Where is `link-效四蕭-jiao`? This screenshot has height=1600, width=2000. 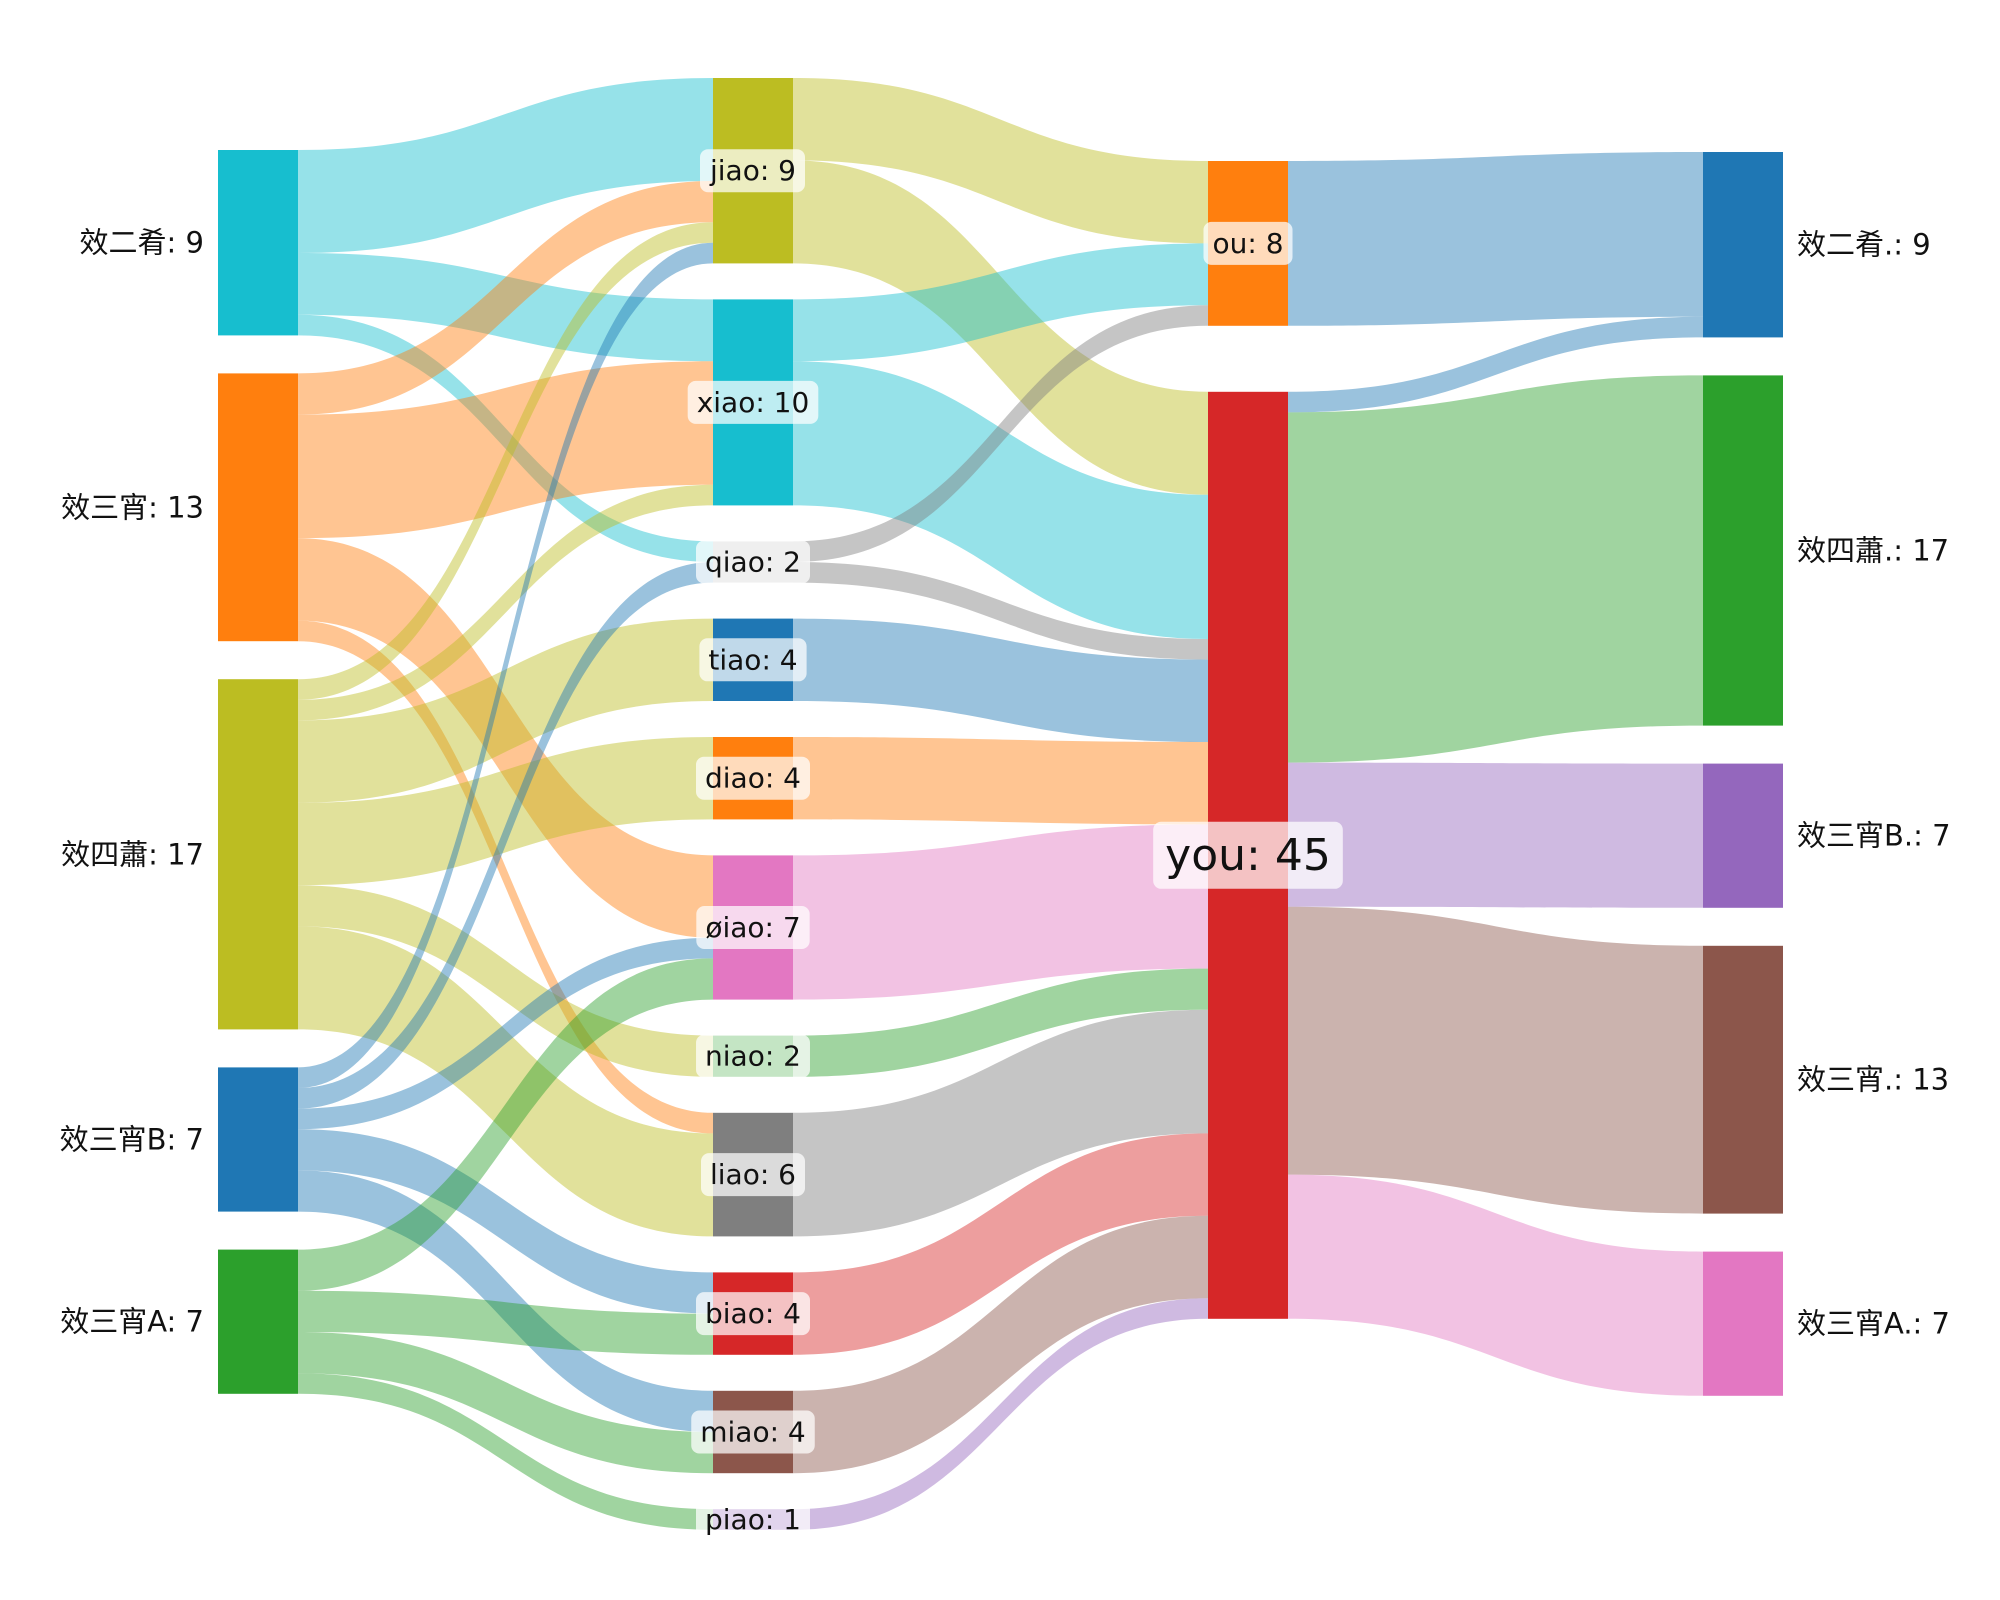
link-效四蕭-jiao is located at coordinates (505, 461).